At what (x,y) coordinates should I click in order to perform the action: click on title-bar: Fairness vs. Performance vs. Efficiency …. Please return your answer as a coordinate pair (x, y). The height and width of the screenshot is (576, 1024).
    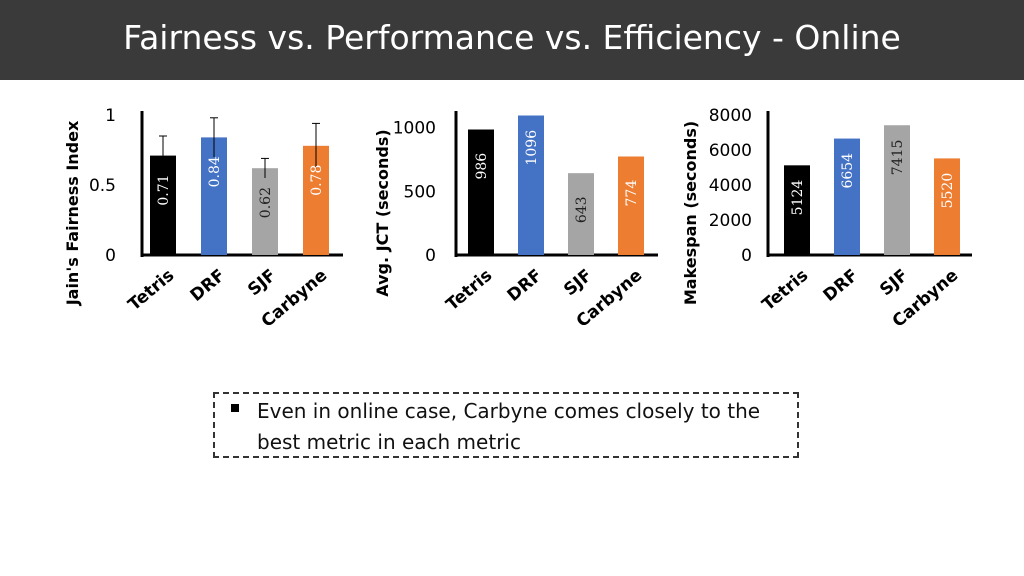
    Looking at the image, I should click on (512, 40).